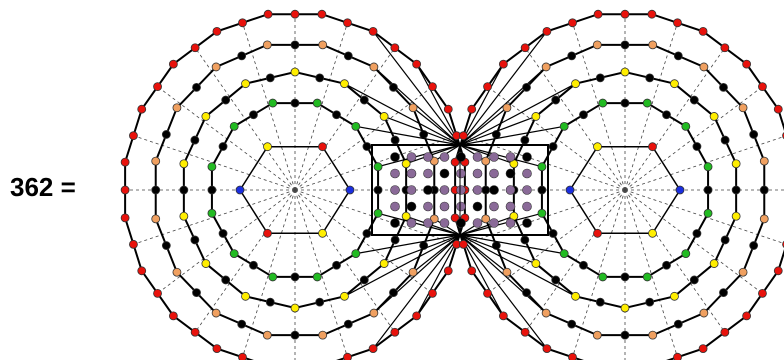 This screenshot has height=360, width=784. What do you see at coordinates (597, 233) in the screenshot?
I see `inner-dot` at bounding box center [597, 233].